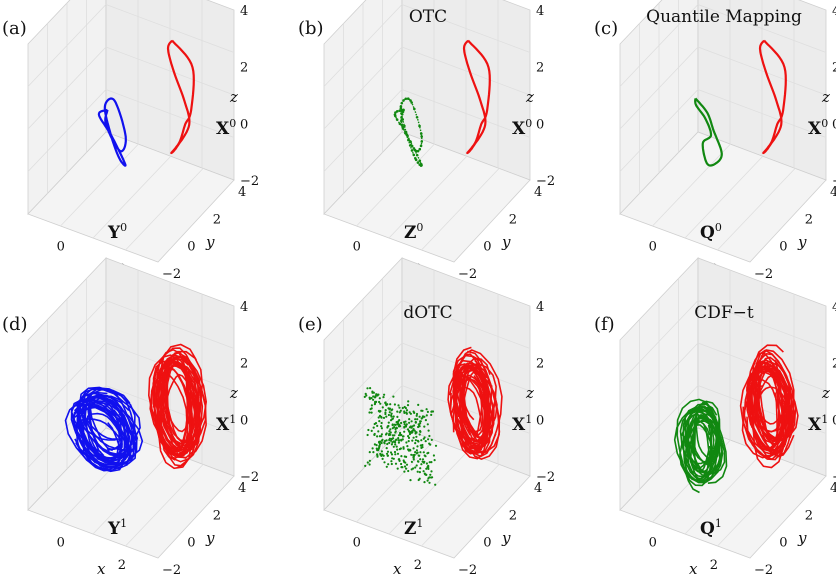 The height and width of the screenshot is (578, 836). Describe the element at coordinates (232, 419) in the screenshot. I see `series-label-sup: 1` at that location.